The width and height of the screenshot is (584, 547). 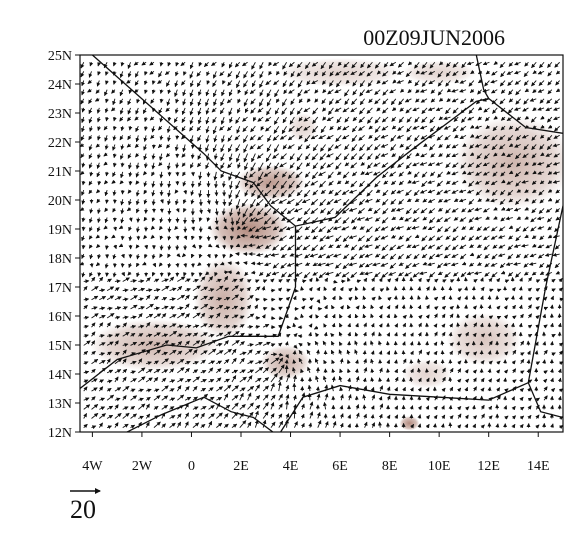 I want to click on x-tick-label: 2W, so click(x=142, y=466).